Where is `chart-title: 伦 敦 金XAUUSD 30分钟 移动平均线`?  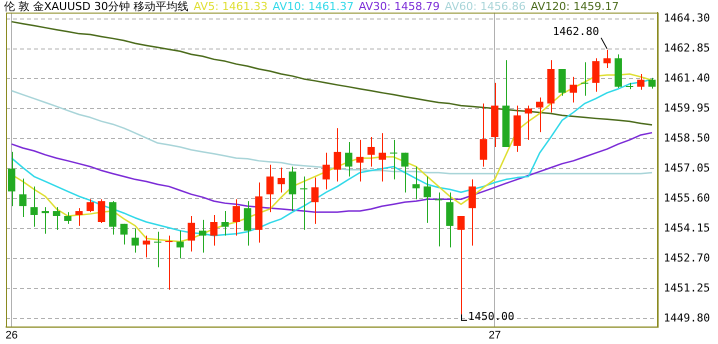 chart-title: 伦 敦 金XAUUSD 30分钟 移动平均线 is located at coordinates (96, 6).